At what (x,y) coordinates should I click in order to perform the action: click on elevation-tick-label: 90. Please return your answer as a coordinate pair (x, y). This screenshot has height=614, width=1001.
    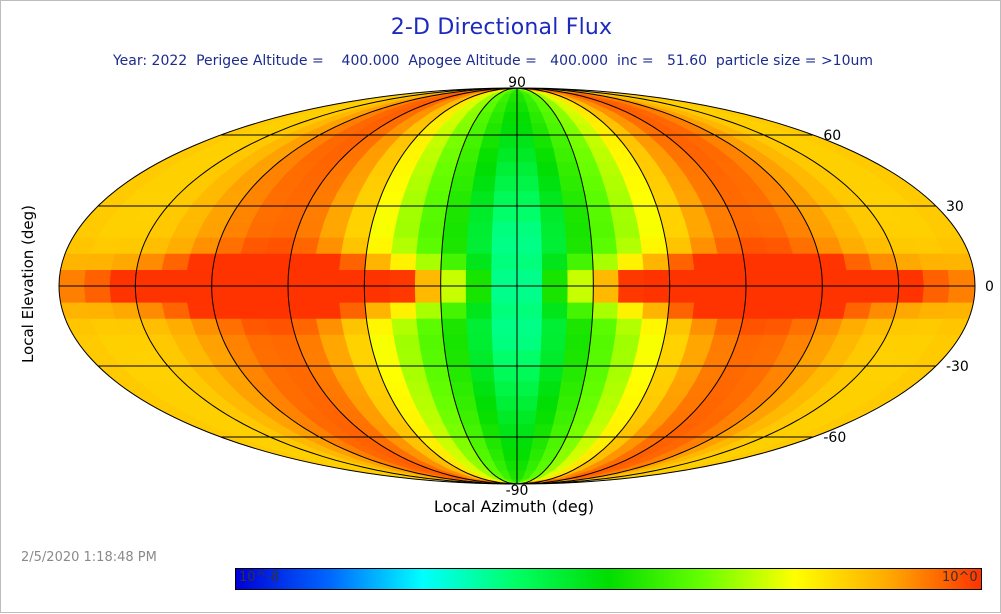
    Looking at the image, I should click on (517, 83).